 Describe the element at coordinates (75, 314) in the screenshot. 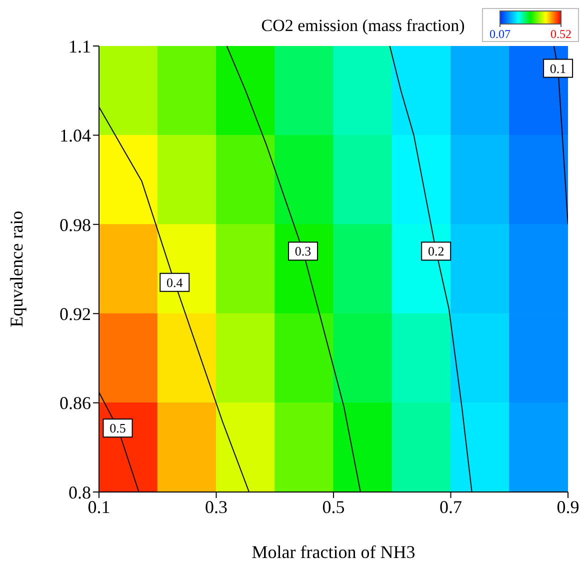

I see `y-tick-label: 0.92` at that location.